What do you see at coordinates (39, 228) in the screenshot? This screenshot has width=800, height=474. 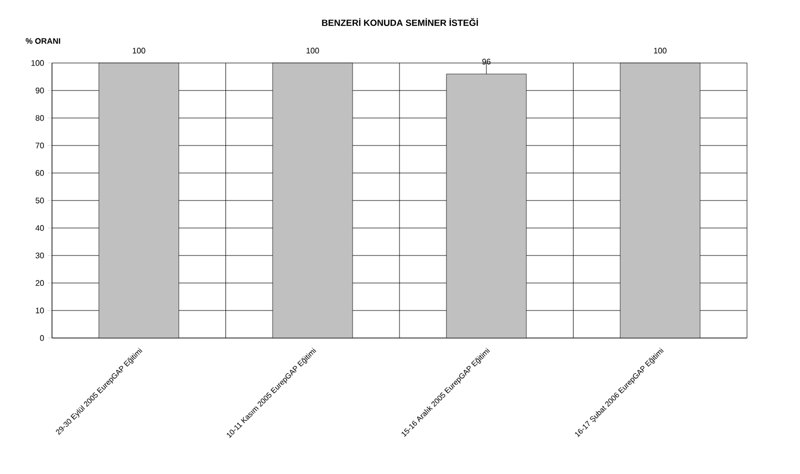 I see `y-tick-label: 40` at bounding box center [39, 228].